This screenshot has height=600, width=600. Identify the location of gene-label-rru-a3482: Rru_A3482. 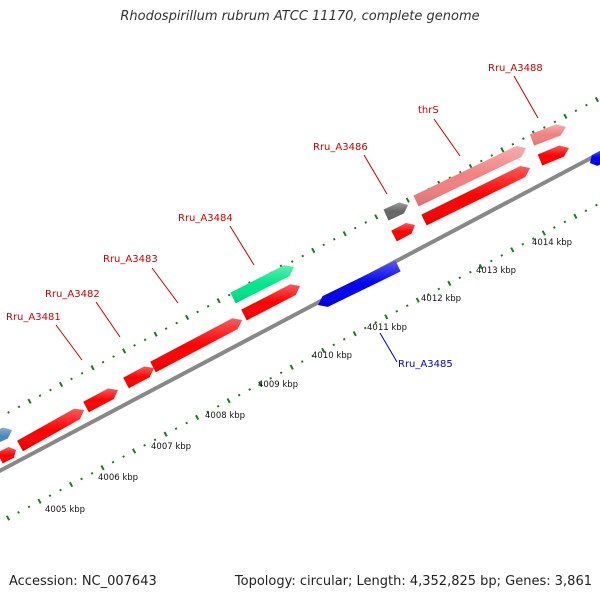
(72, 294).